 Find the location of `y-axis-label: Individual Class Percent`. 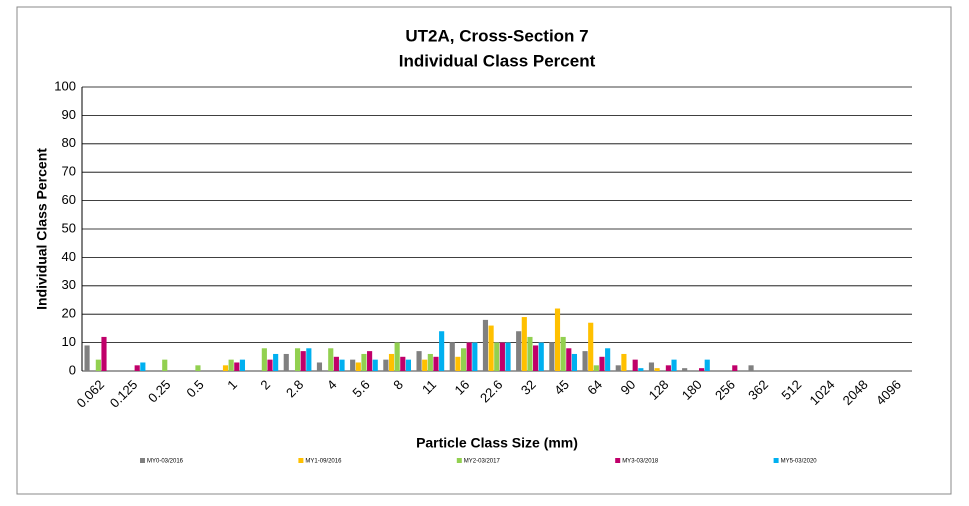

y-axis-label: Individual Class Percent is located at coordinates (42, 229).